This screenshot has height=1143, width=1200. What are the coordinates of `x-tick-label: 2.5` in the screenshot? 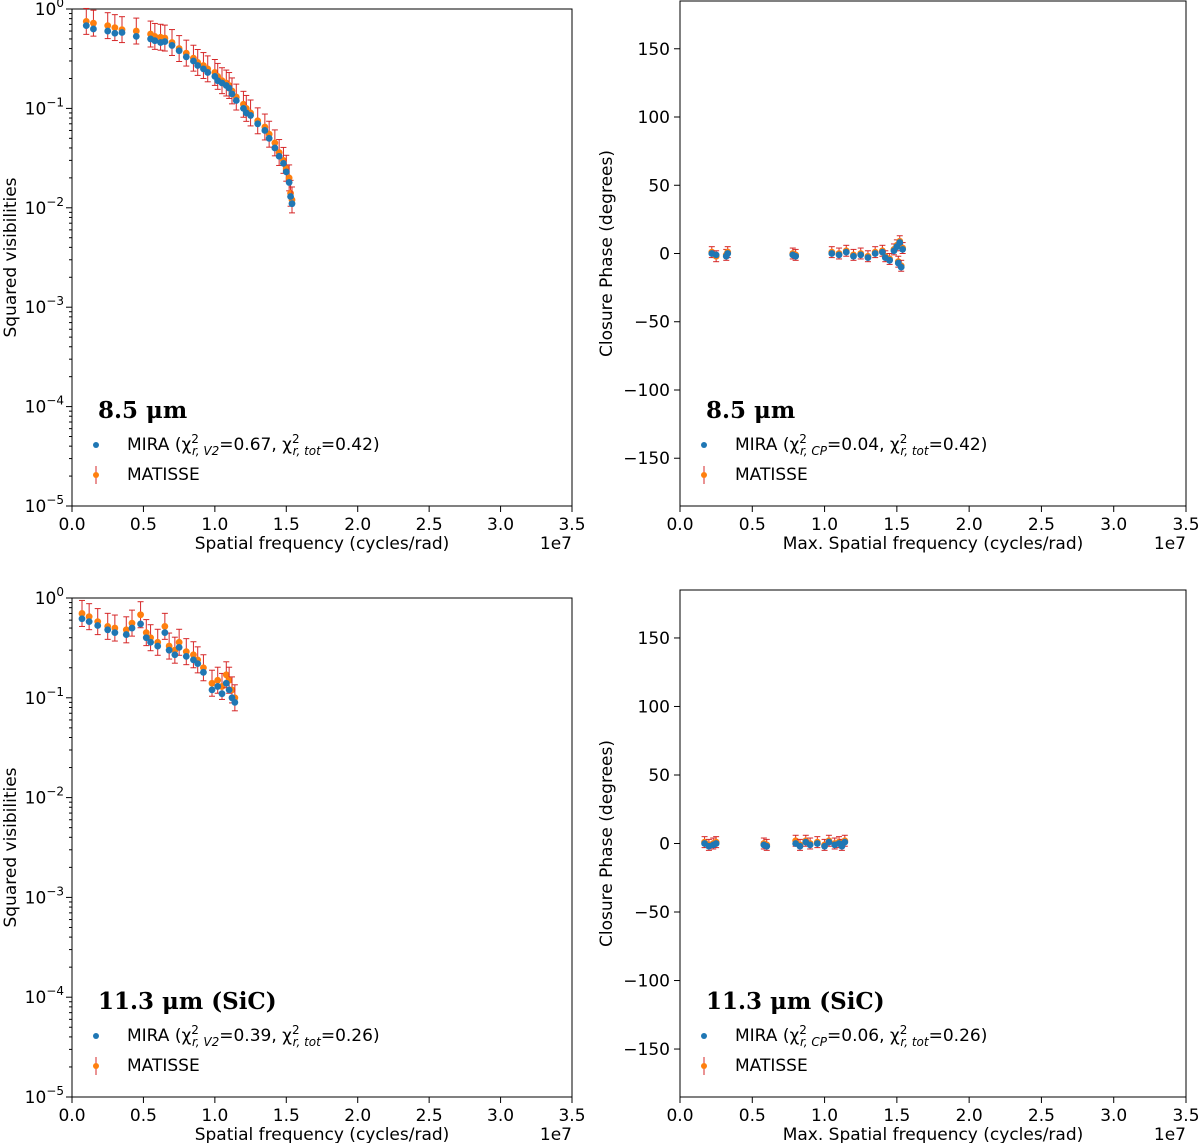 It's located at (429, 525).